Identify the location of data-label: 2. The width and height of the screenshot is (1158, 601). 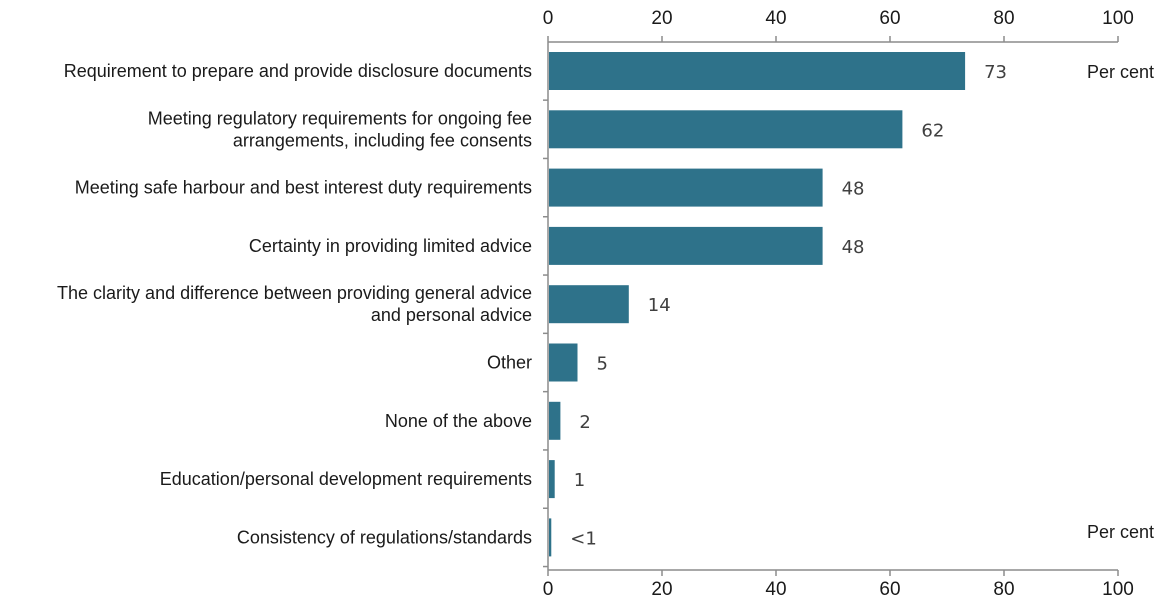
(584, 422).